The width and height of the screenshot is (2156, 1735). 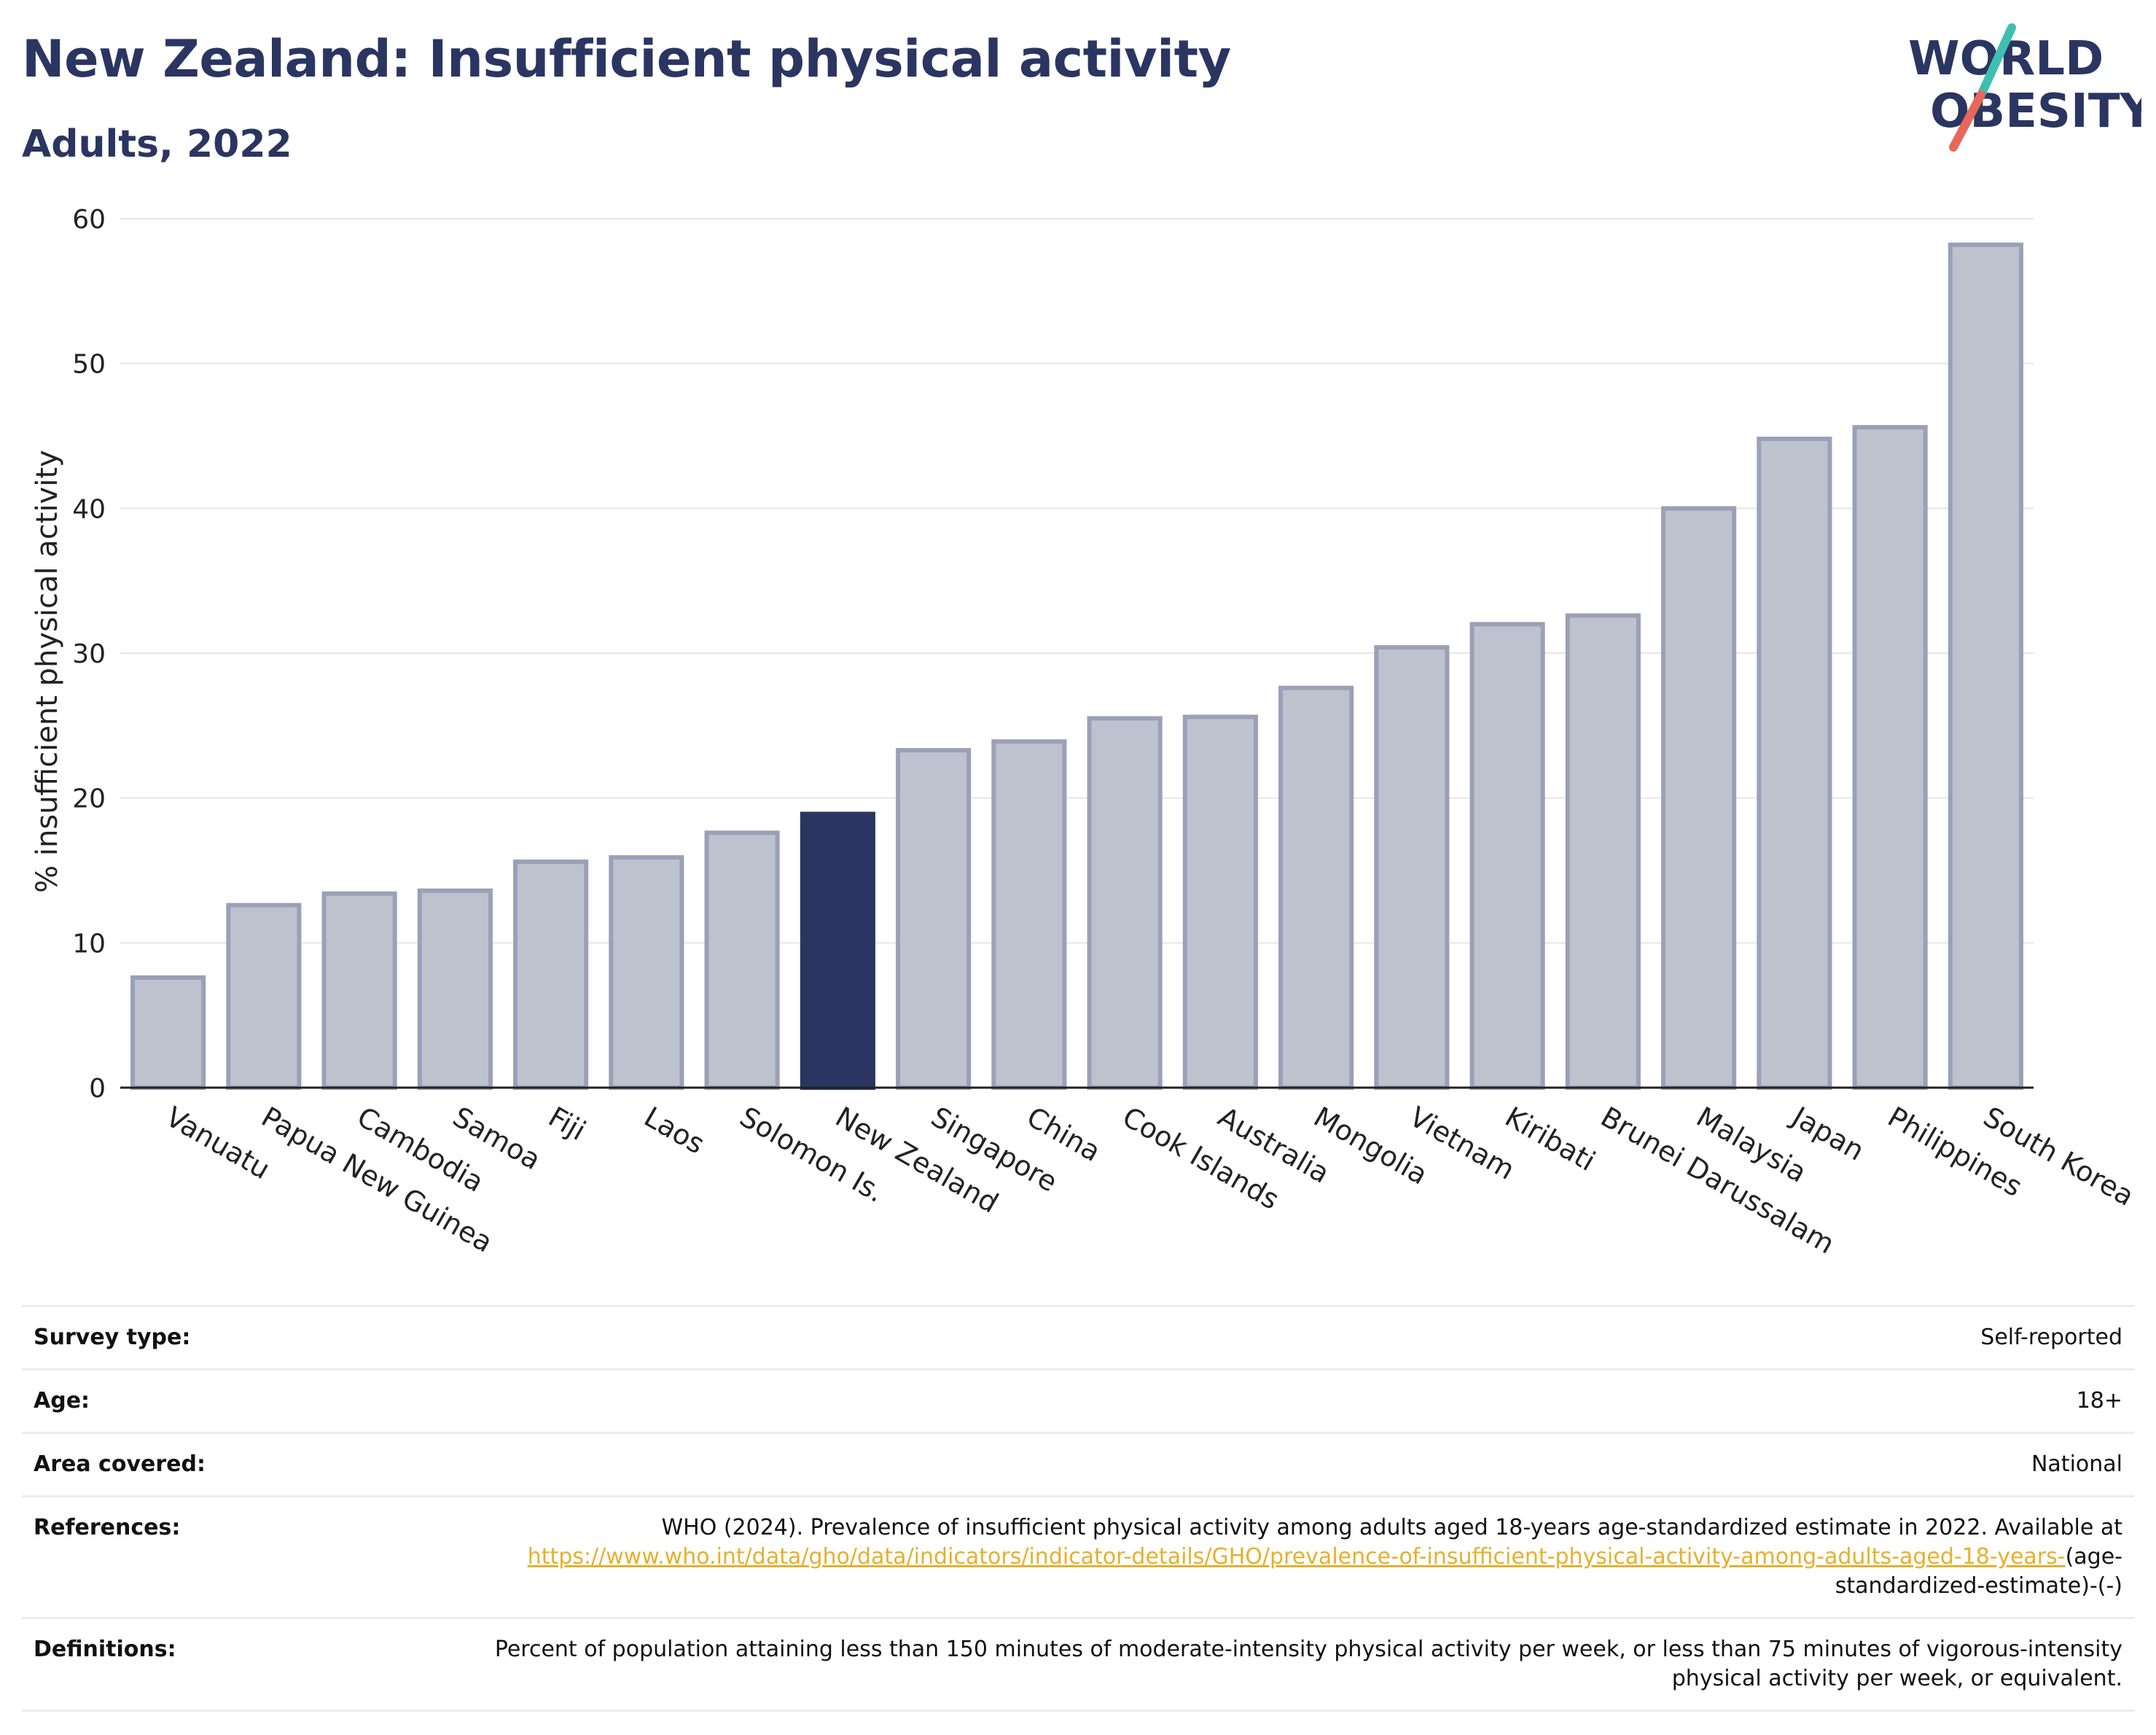 I want to click on x-tick-label: Fiji, so click(x=567, y=1124).